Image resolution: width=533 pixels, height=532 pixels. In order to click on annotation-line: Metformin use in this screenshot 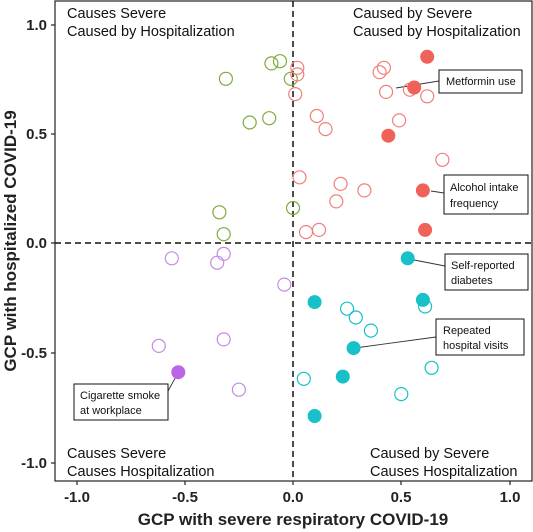, I will do `click(481, 82)`.